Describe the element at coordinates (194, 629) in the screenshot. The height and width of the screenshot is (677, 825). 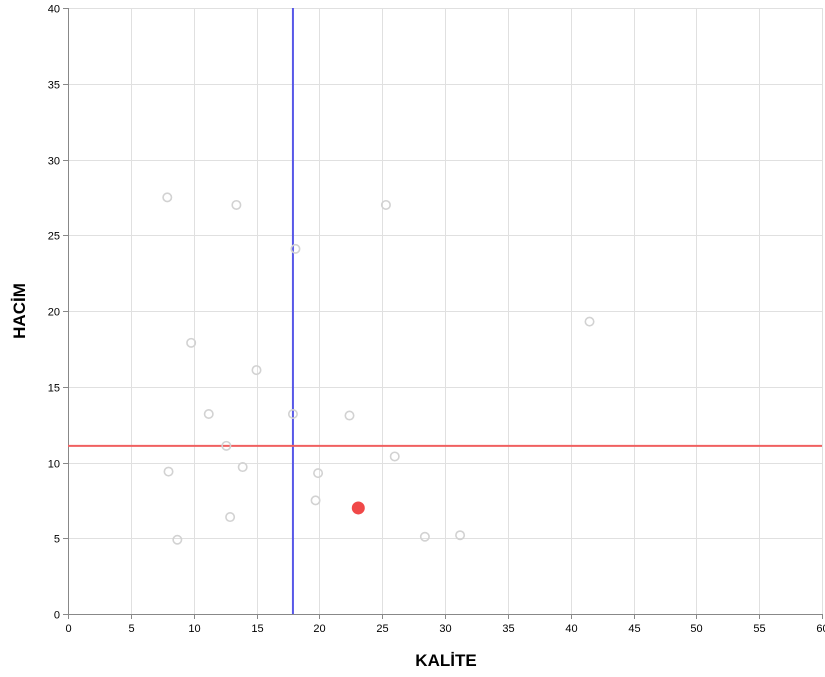
I see `x-tick-label: 10` at that location.